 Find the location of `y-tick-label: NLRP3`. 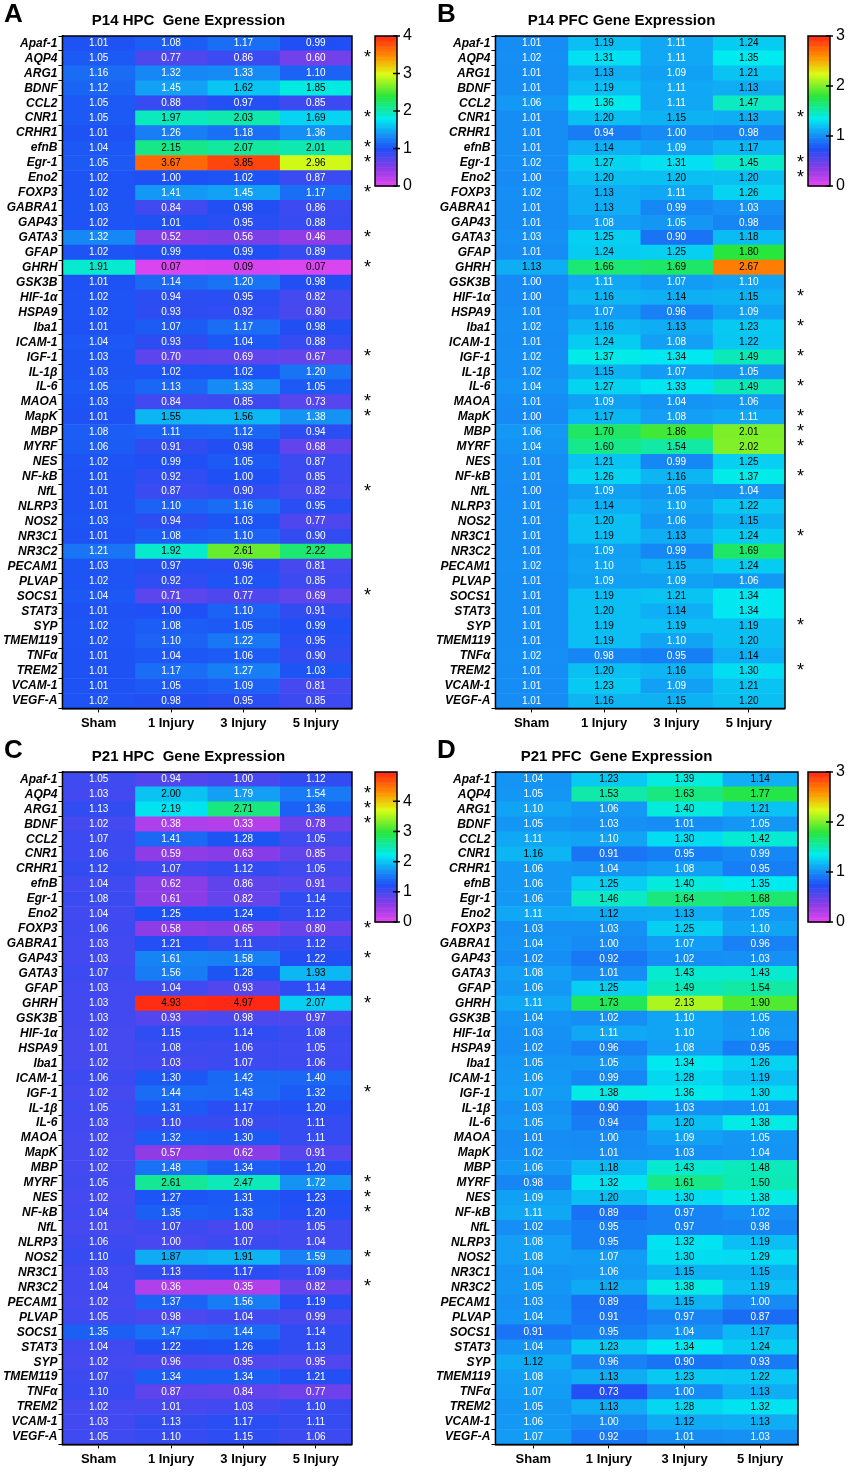

y-tick-label: NLRP3 is located at coordinates (38, 1241).